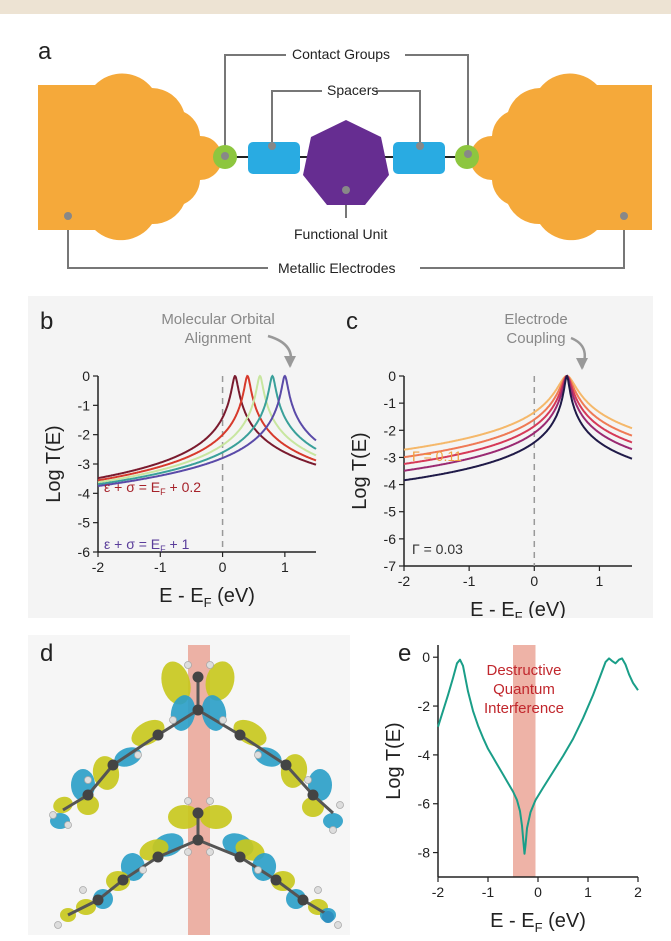 The image size is (671, 941). I want to click on series-label-upper: ε + σ = EF + 0.2, so click(152, 488).